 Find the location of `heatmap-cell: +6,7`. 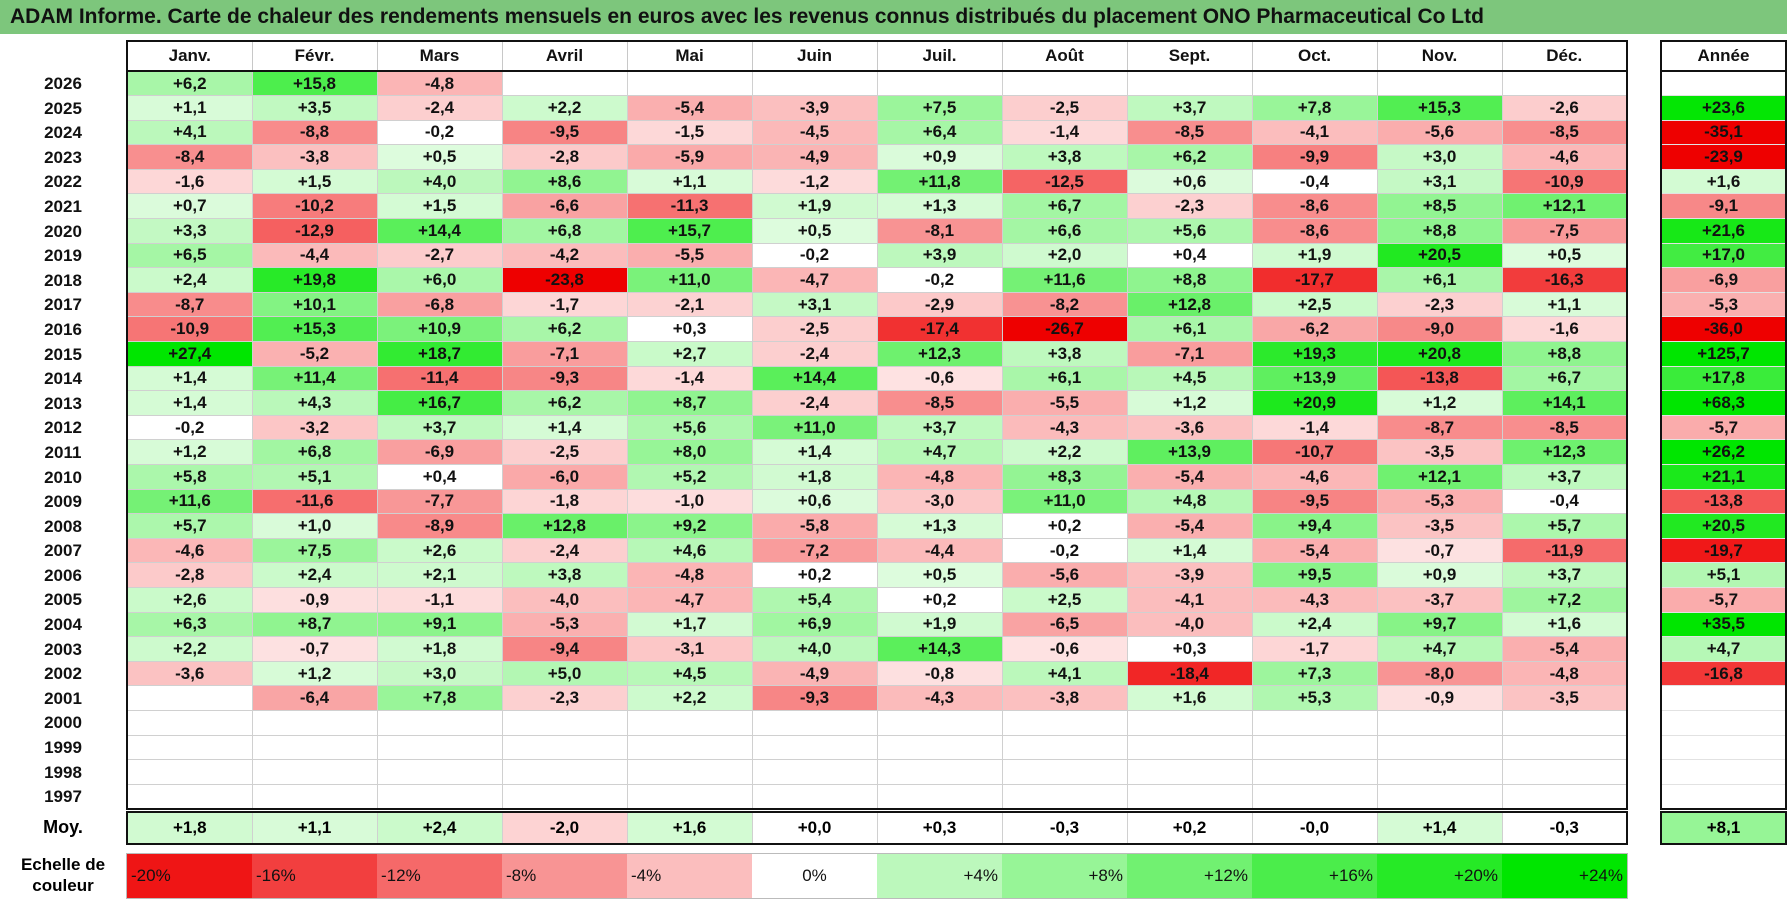

heatmap-cell: +6,7 is located at coordinates (1564, 378).